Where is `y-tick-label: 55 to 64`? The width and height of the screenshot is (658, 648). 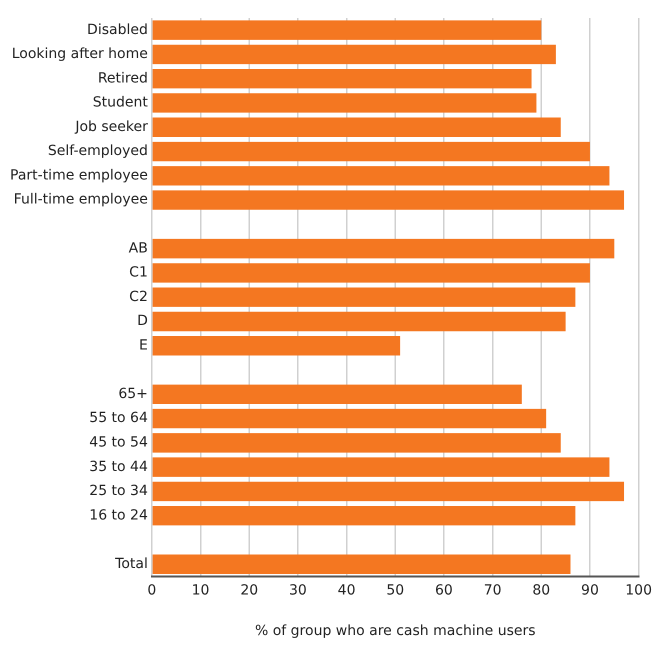
y-tick-label: 55 to 64 is located at coordinates (118, 418).